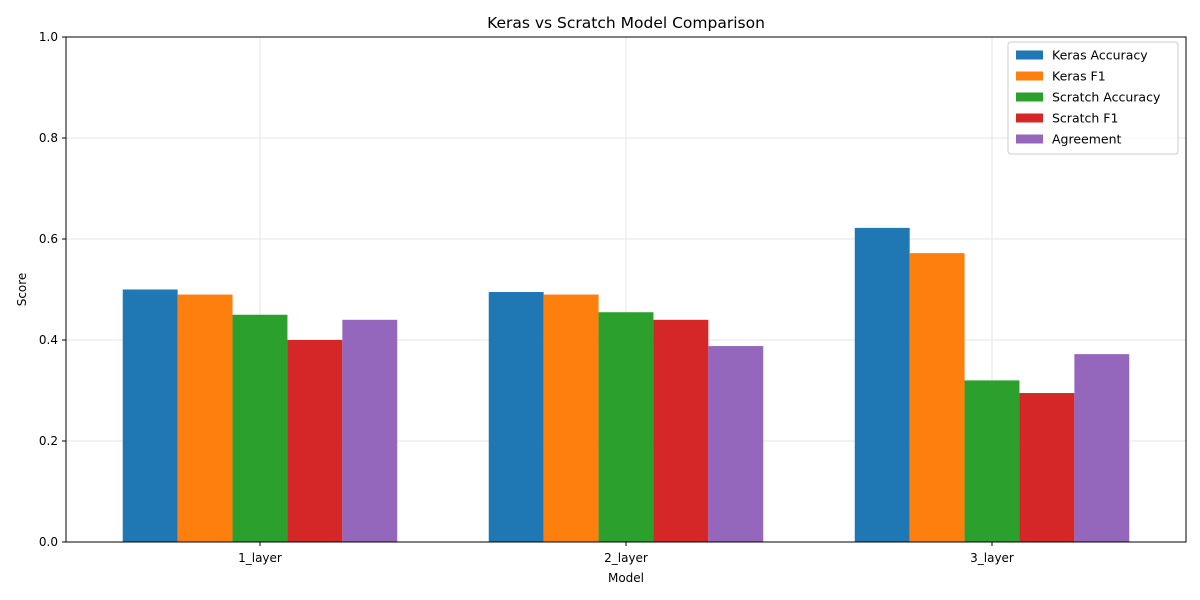 The image size is (1200, 600). I want to click on y-tick-label: 0.4, so click(48, 340).